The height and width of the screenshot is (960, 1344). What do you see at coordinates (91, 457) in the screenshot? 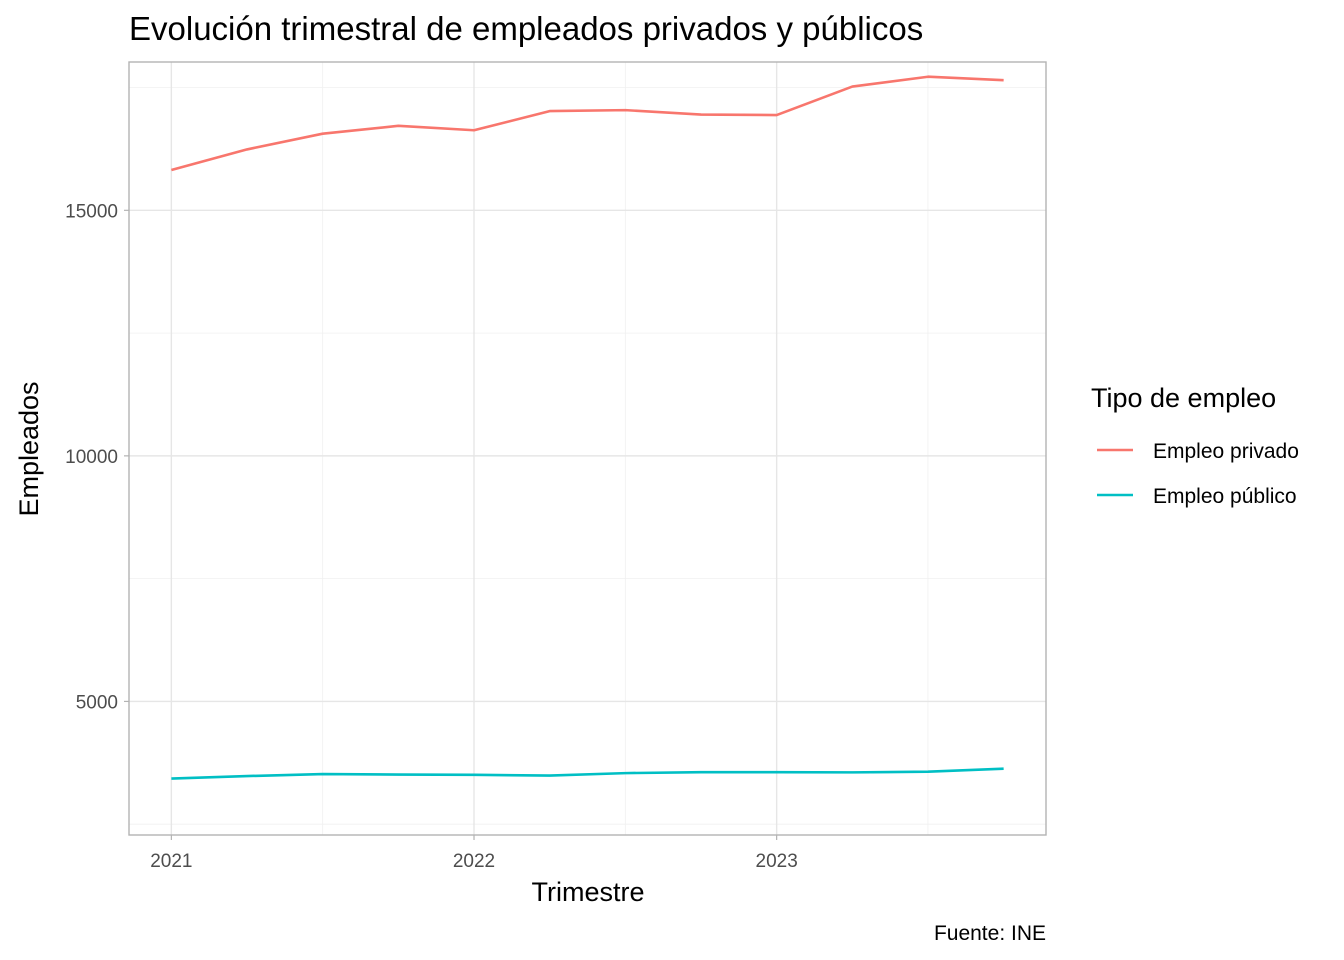
I see `y-tick-label: 10000` at bounding box center [91, 457].